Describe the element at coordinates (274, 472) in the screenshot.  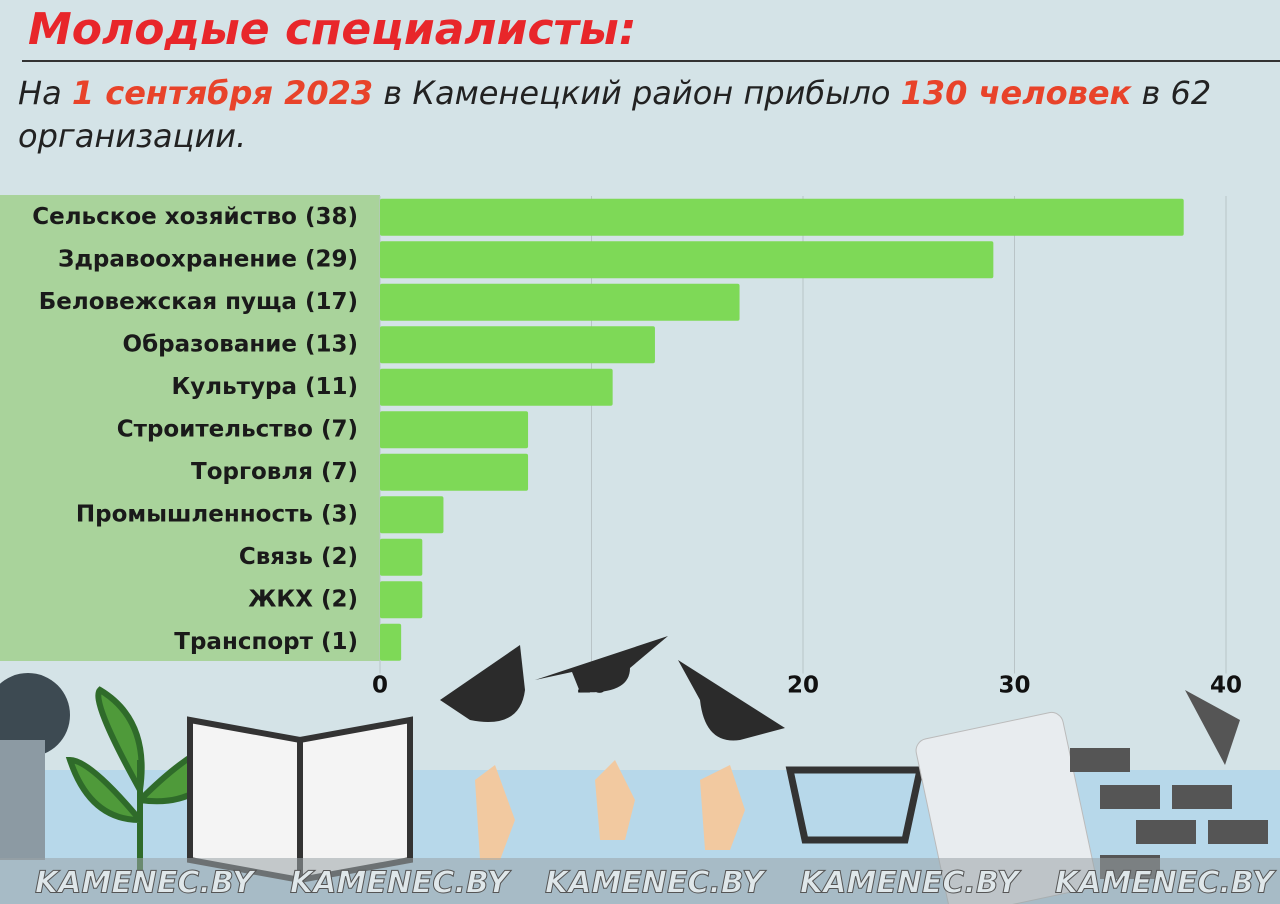
I see `y-tick-label: Торговля (7)` at that location.